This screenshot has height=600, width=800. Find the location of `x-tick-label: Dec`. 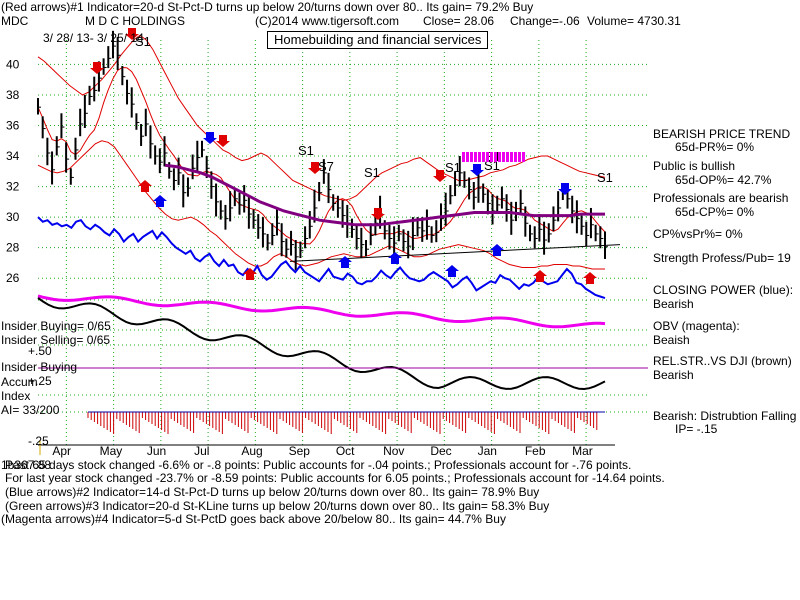

x-tick-label: Dec is located at coordinates (440, 451).